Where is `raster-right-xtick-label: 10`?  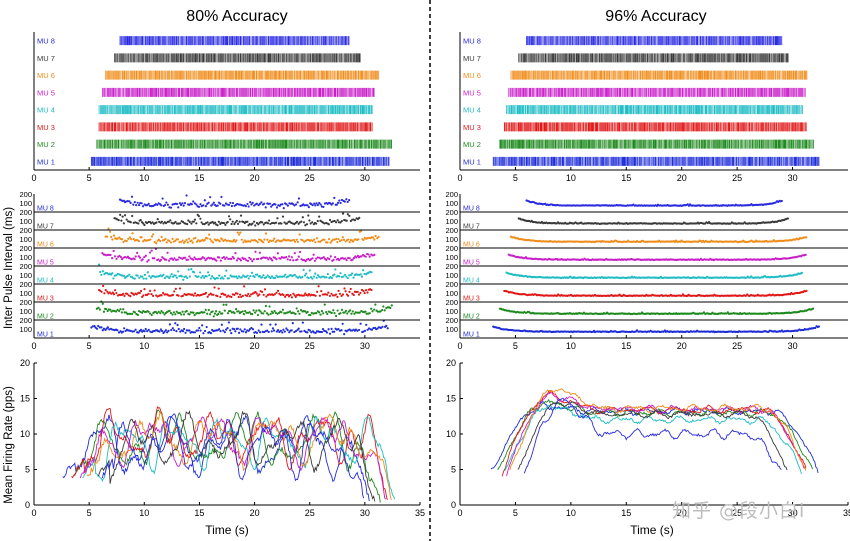
raster-right-xtick-label: 10 is located at coordinates (571, 178).